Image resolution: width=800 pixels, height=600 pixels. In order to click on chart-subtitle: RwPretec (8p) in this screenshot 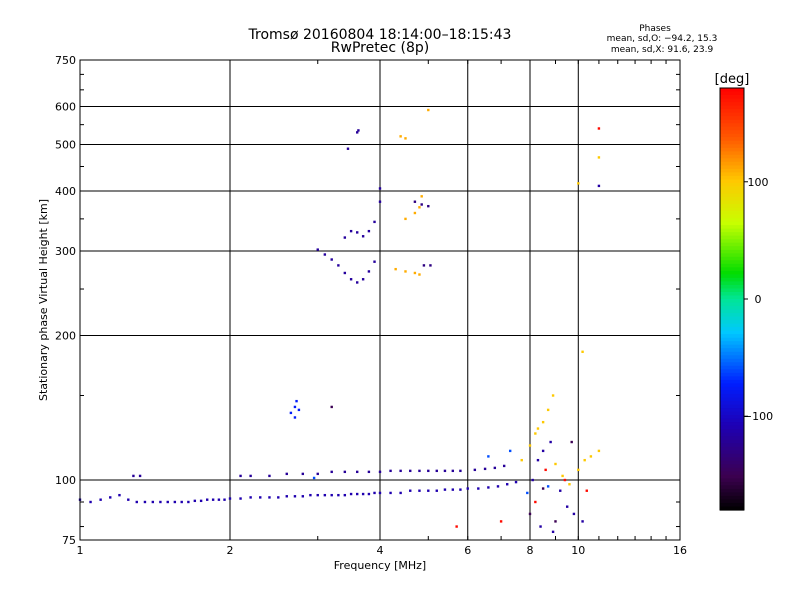, I will do `click(380, 48)`.